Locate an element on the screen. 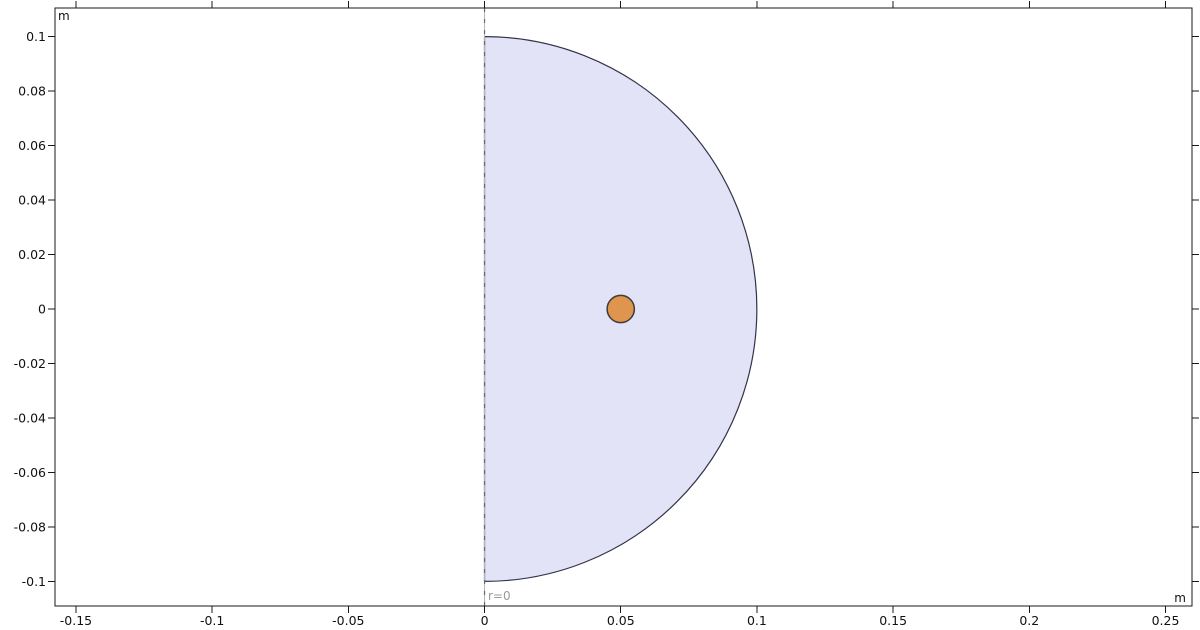 This screenshot has height=630, width=1200. small-circle is located at coordinates (621, 309).